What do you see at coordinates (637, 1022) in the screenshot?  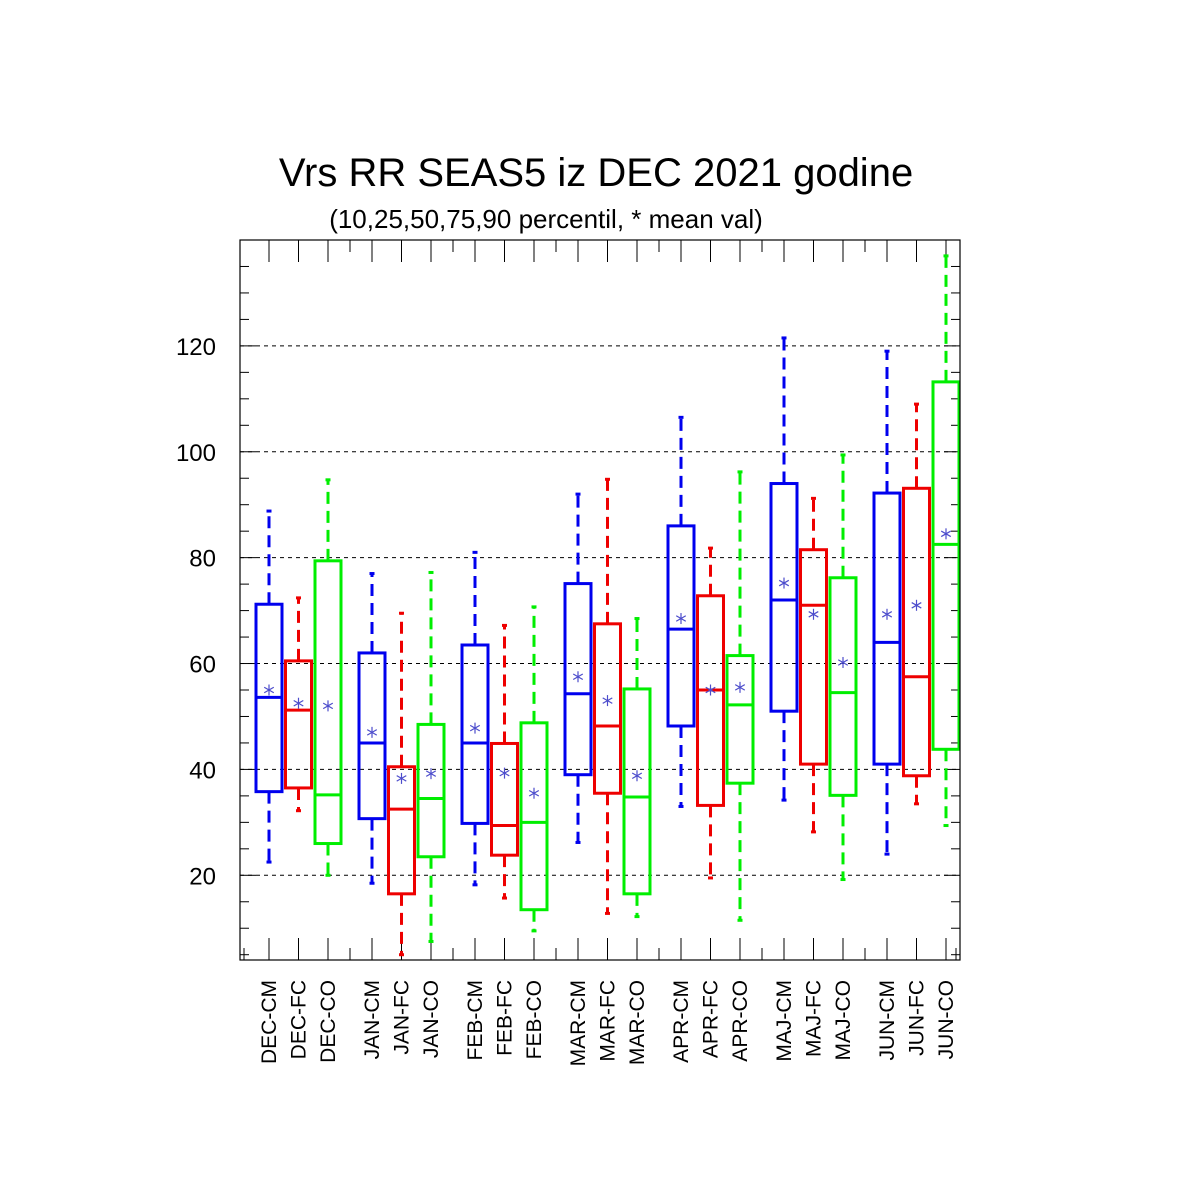 I see `x-tick-label: MAR-CO` at bounding box center [637, 1022].